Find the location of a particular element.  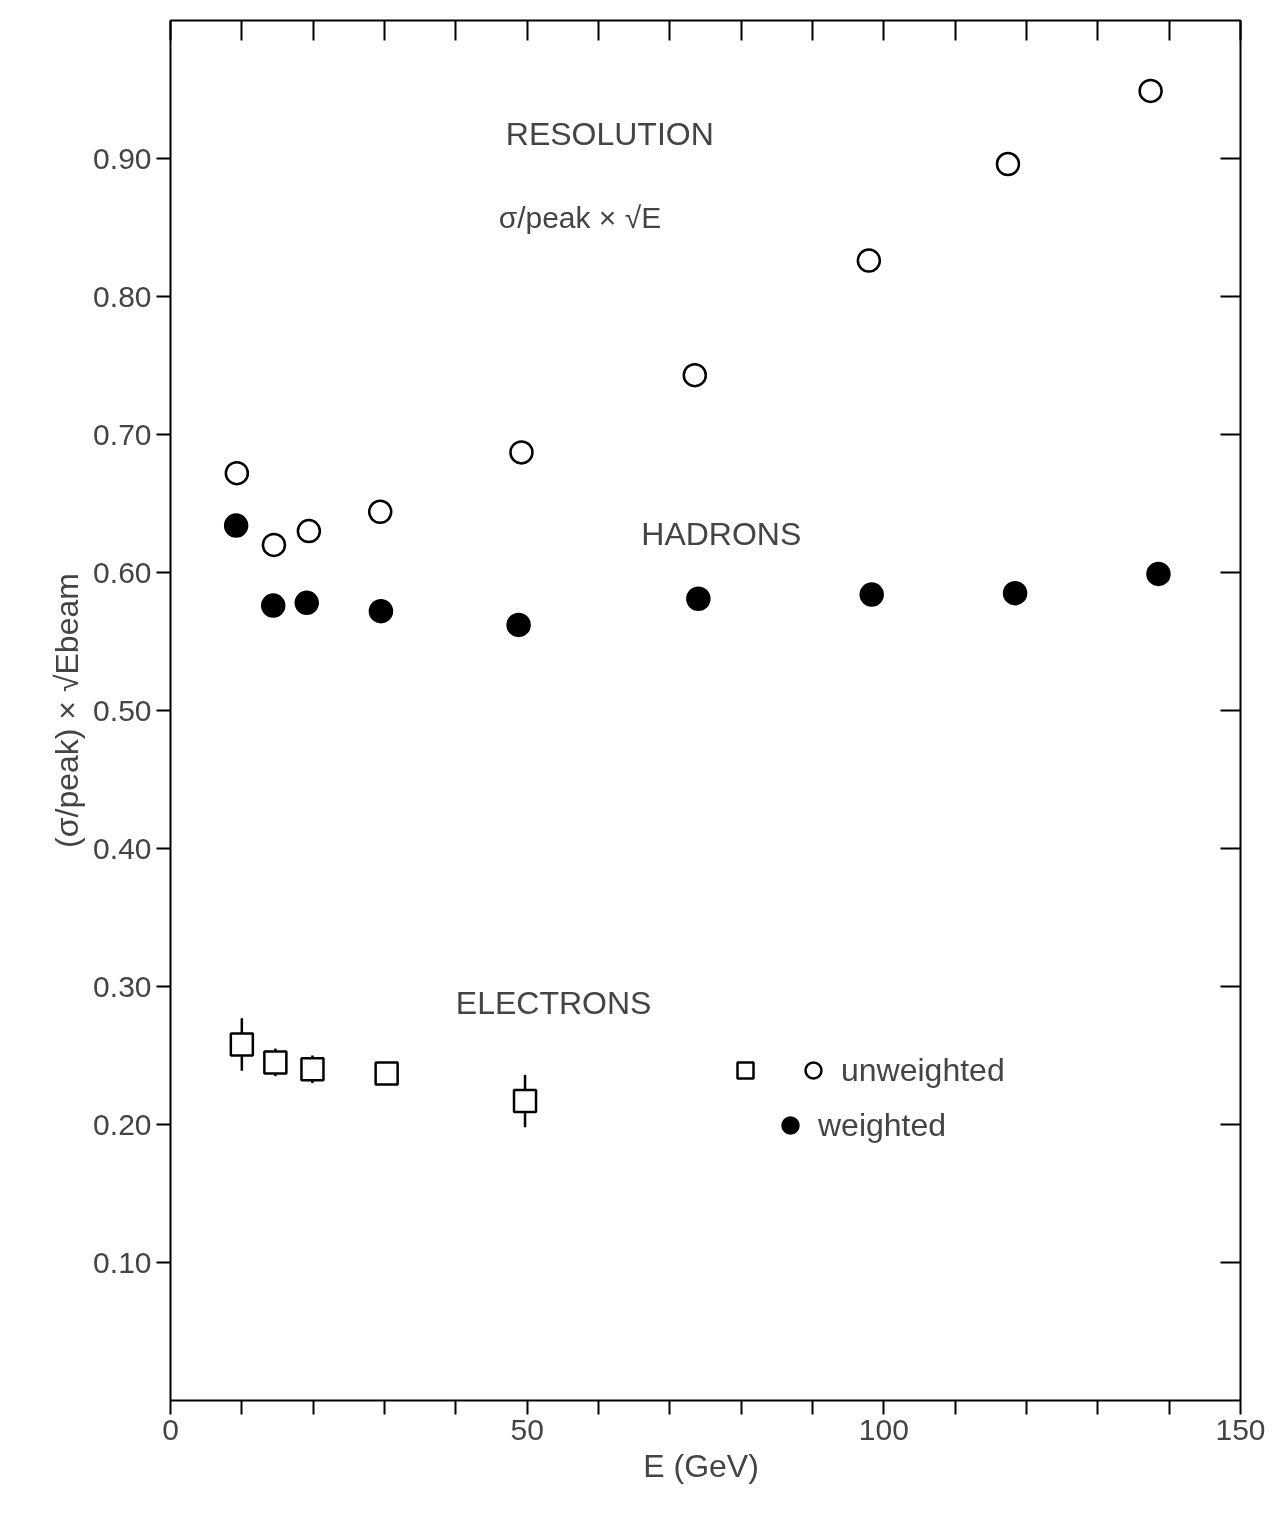

y-tick-label: 0.30 is located at coordinates (122, 986).